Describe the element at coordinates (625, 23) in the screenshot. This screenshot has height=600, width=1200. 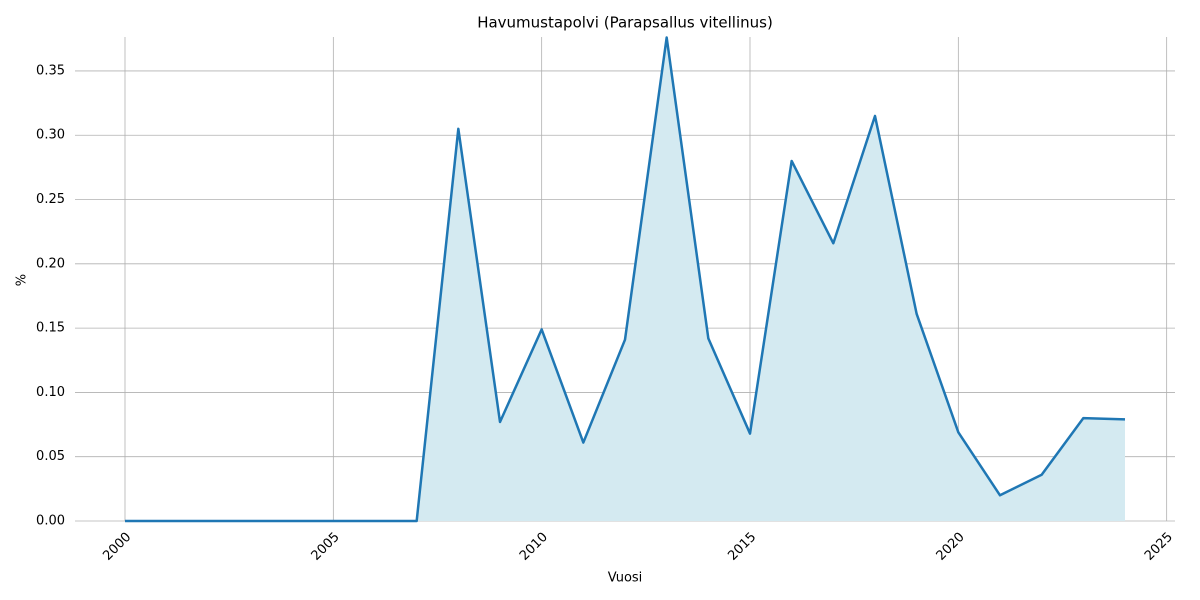
I see `chart-title: Havumustapolvi (Parapsallus vitellinus)` at that location.